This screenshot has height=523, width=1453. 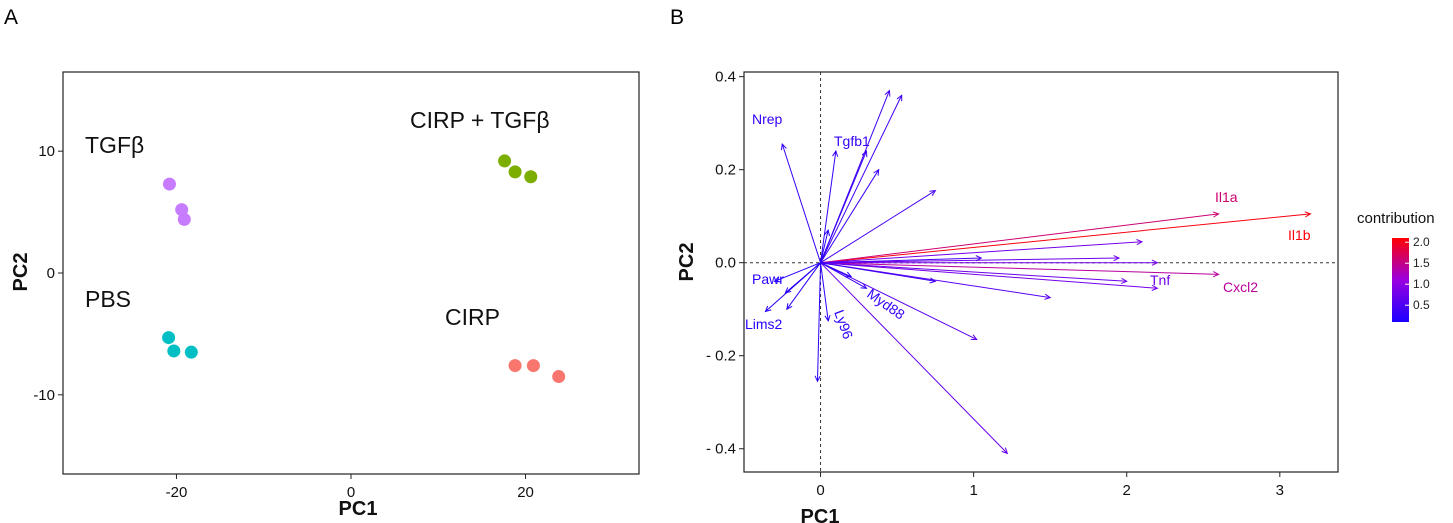 What do you see at coordinates (1240, 287) in the screenshot?
I see `variable-label-cxcl2: Cxcl2` at bounding box center [1240, 287].